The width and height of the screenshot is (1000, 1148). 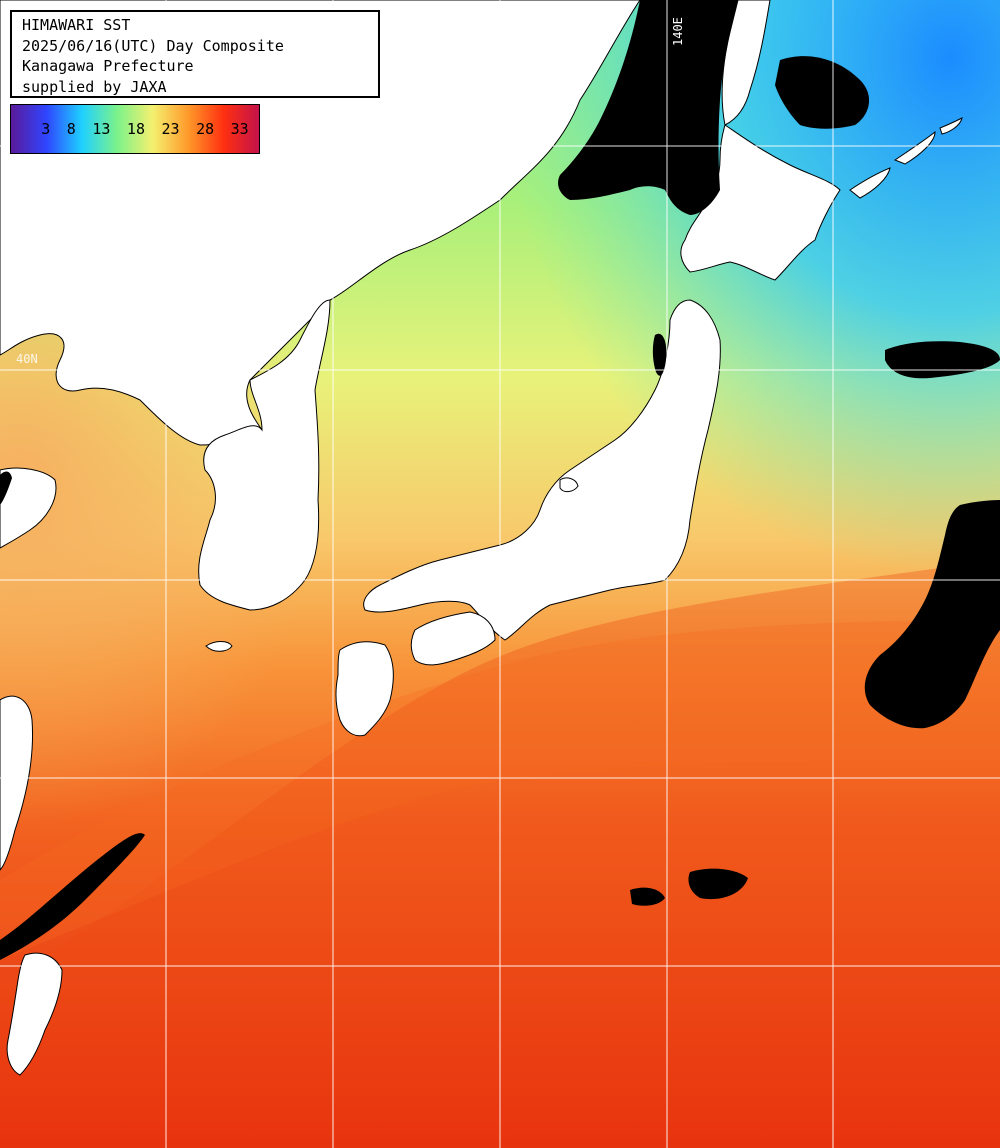 What do you see at coordinates (364, 689) in the screenshot?
I see `land-kyushu` at bounding box center [364, 689].